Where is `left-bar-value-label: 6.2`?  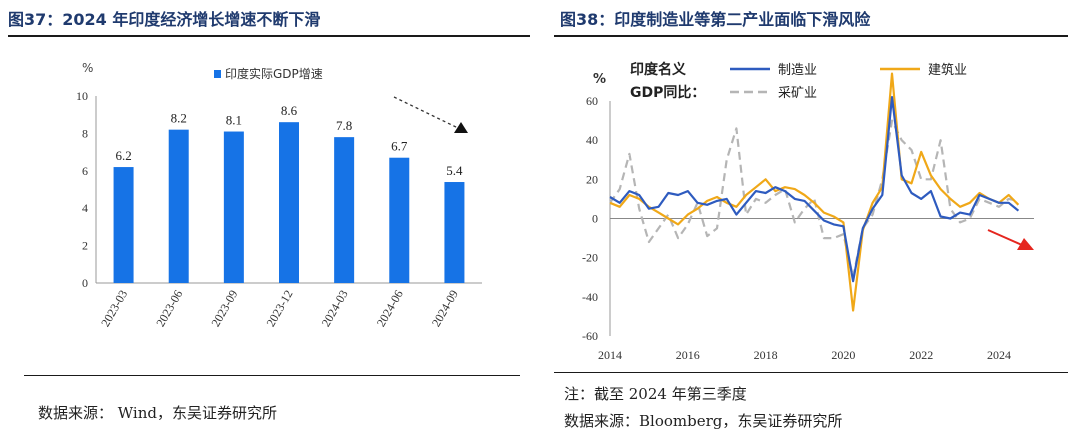 left-bar-value-label: 6.2 is located at coordinates (123, 155).